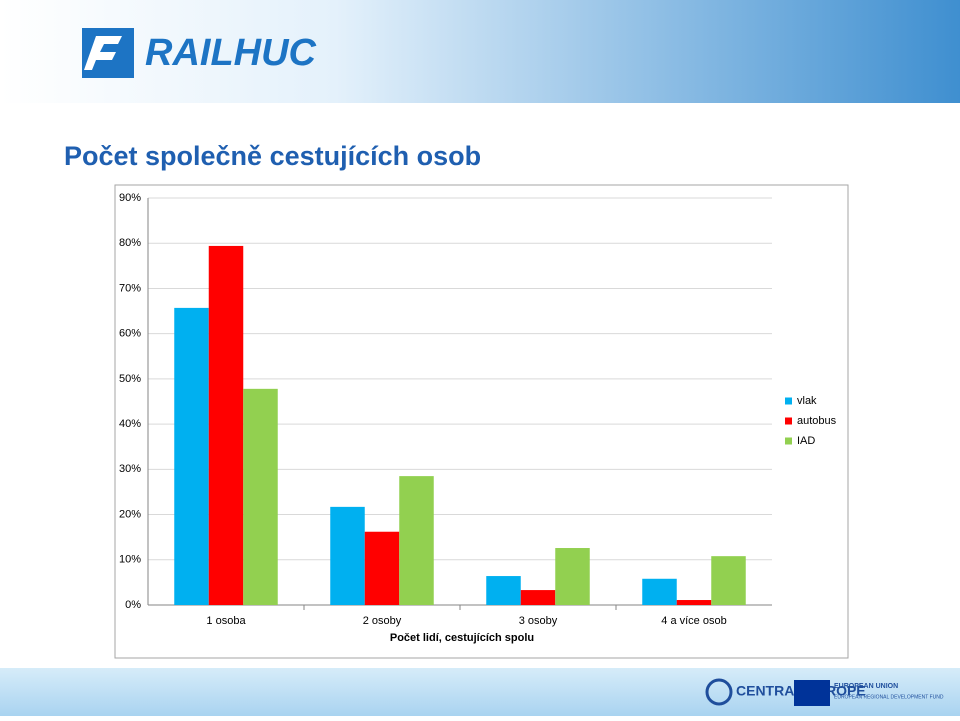  Describe the element at coordinates (130, 198) in the screenshot. I see `y-tick-label: 90%` at that location.